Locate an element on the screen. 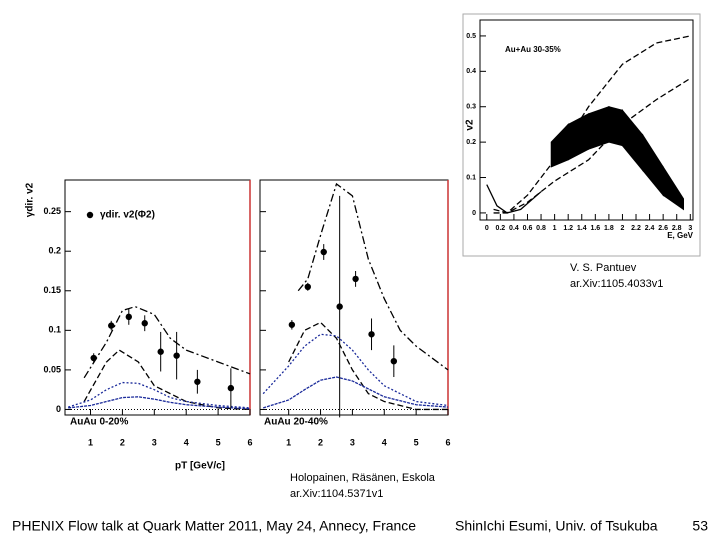  x-axis-label: E, GeV is located at coordinates (680, 235).